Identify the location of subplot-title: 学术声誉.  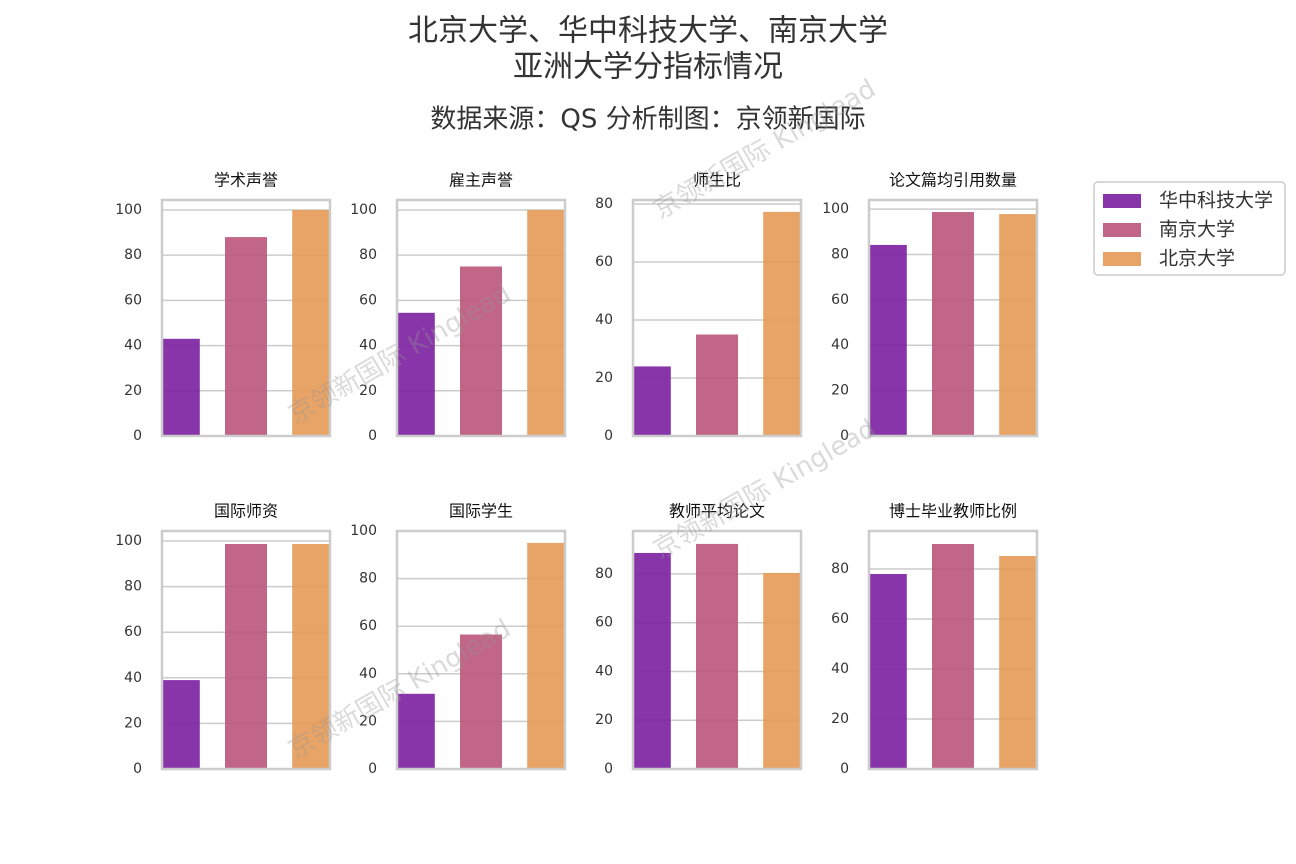
(246, 180).